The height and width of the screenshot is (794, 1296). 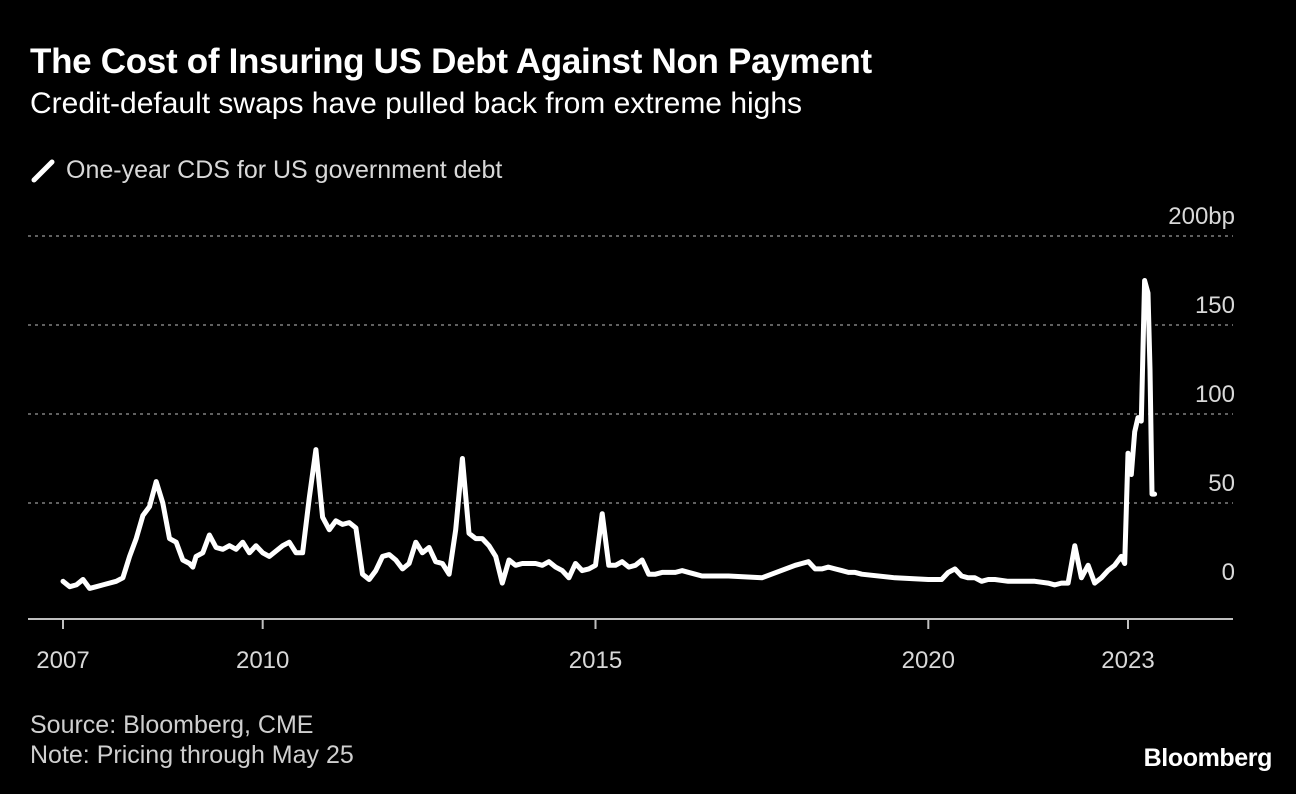 What do you see at coordinates (192, 755) in the screenshot?
I see `note-text: Note: Pricing through May 25` at bounding box center [192, 755].